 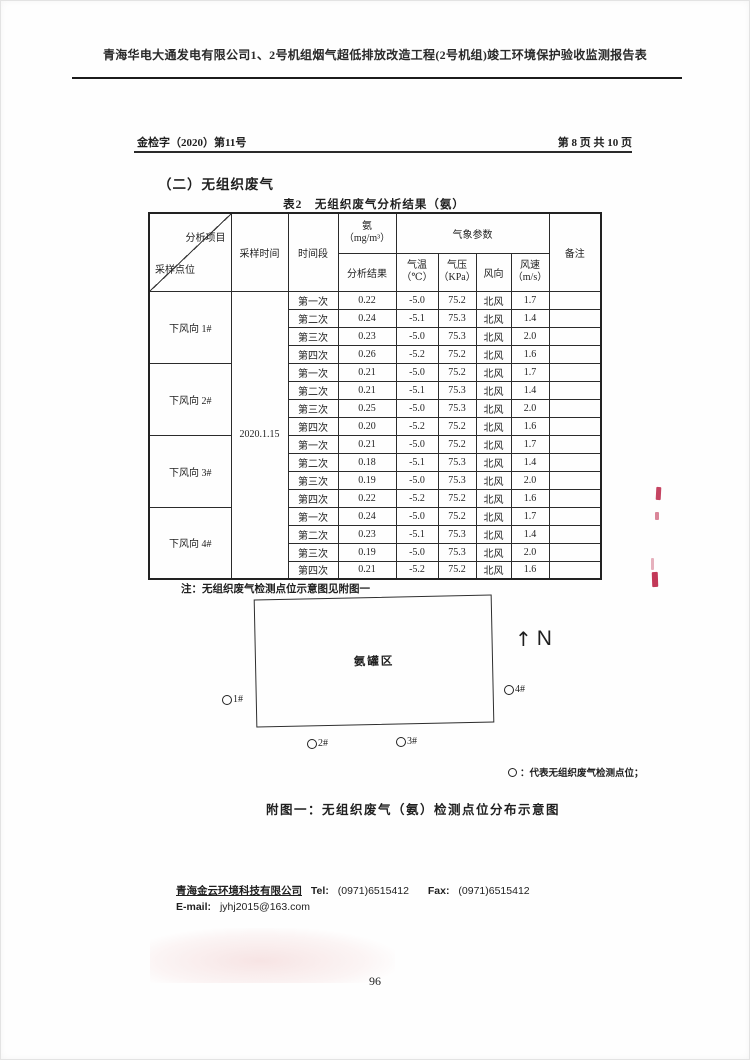 What do you see at coordinates (383, 152) in the screenshot?
I see `reference-rule` at bounding box center [383, 152].